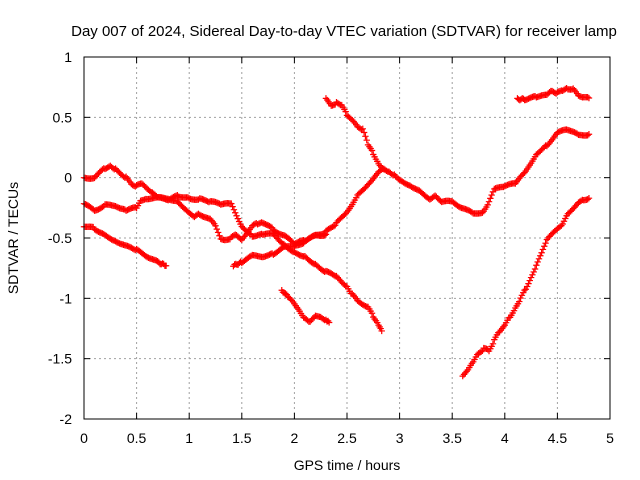 This screenshot has height=480, width=640. What do you see at coordinates (84, 438) in the screenshot?
I see `x-tick-label: 0` at bounding box center [84, 438].